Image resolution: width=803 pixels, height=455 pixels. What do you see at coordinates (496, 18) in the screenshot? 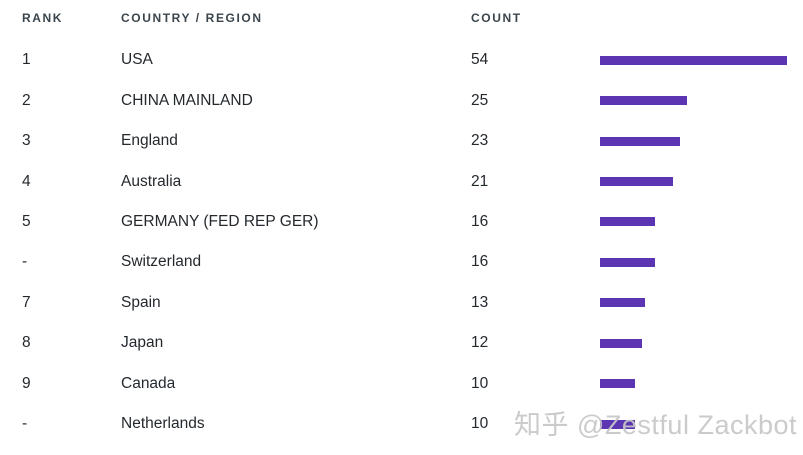
I see `count-column-header: COUNT` at bounding box center [496, 18].